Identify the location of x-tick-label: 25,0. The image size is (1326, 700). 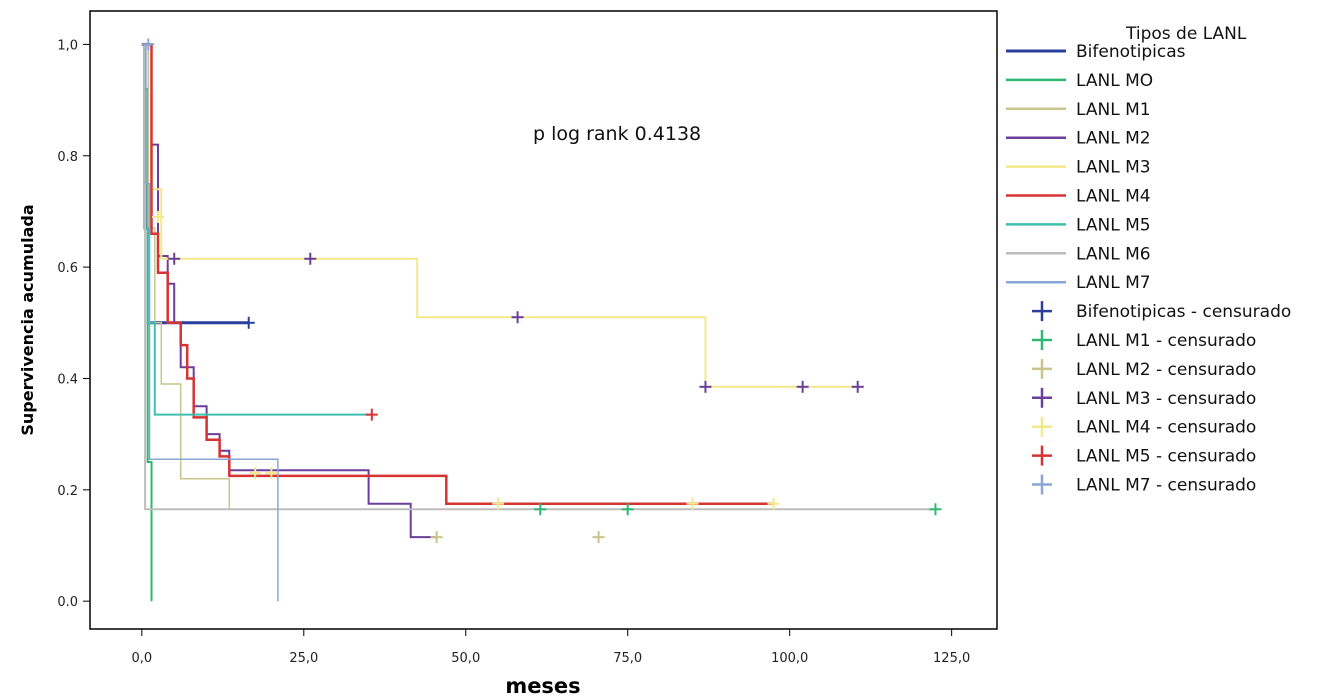
(303, 658).